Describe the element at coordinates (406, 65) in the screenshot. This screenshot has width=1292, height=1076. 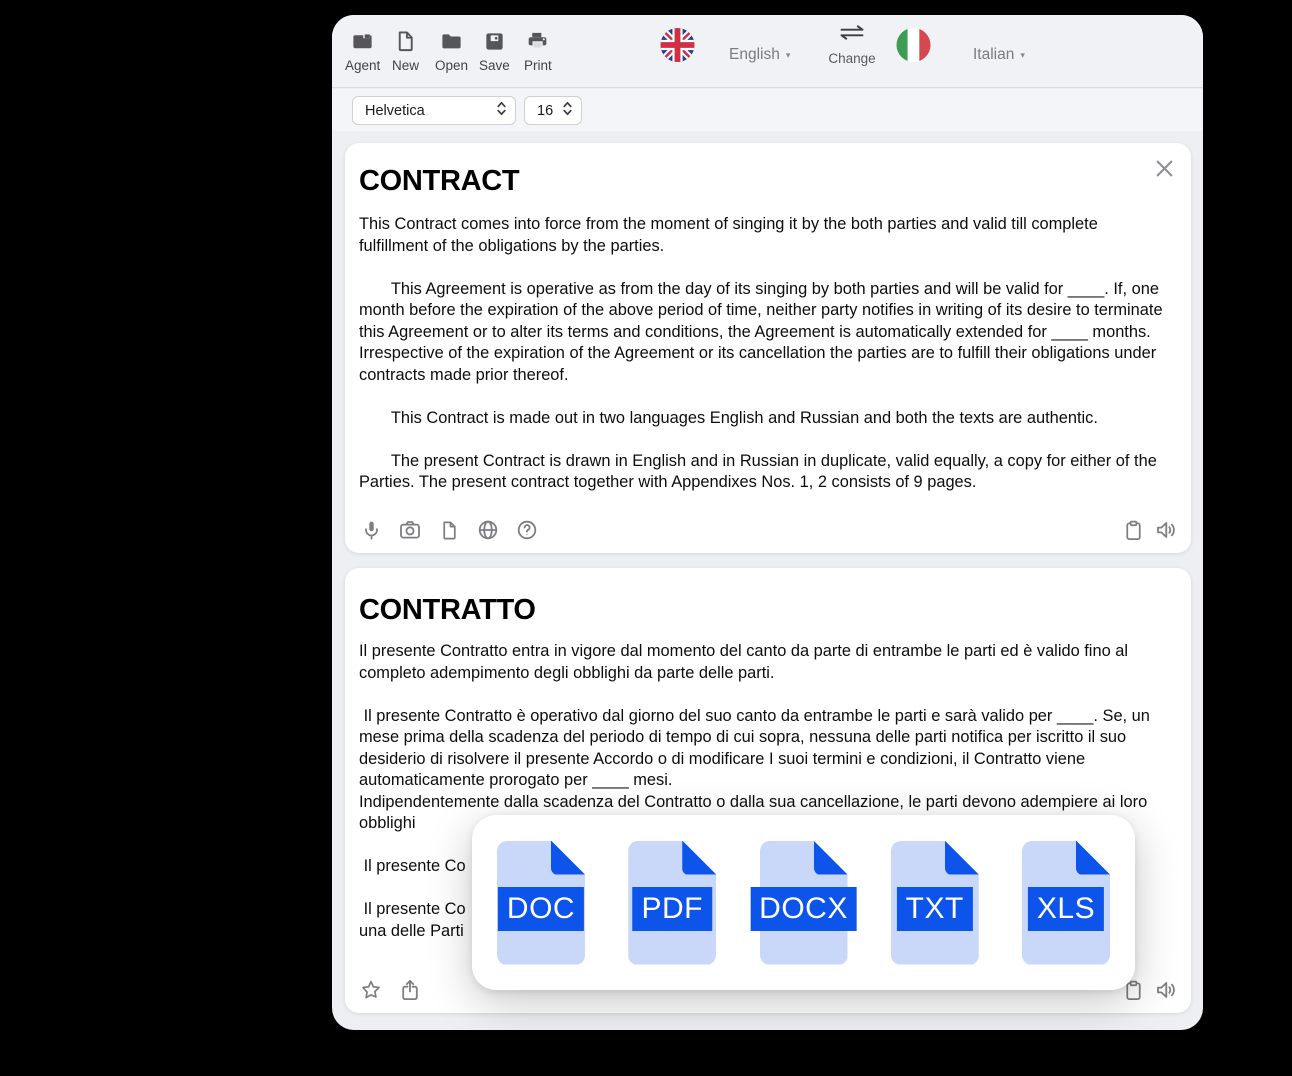
I see `new-label: New` at that location.